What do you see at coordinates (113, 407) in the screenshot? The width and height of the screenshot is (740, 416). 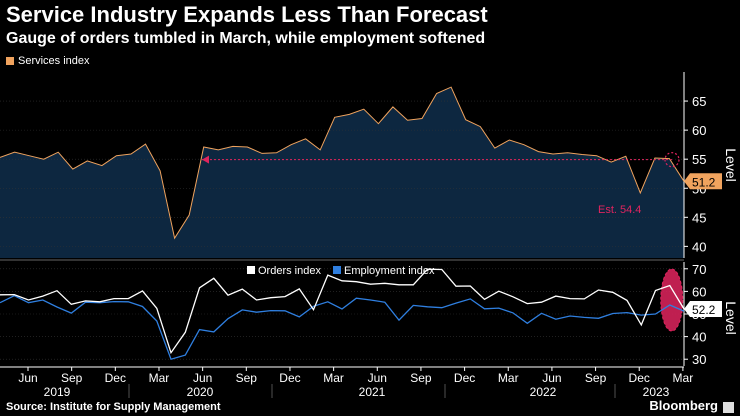 I see `source-note: Source: Institute for Supply Management` at bounding box center [113, 407].